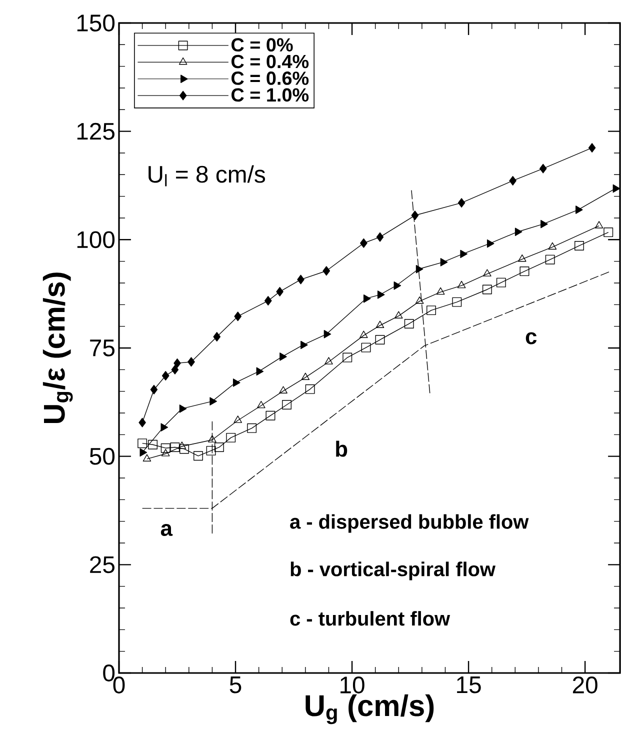 Image resolution: width=621 pixels, height=743 pixels. I want to click on legend-label: C = 1.0%, so click(270, 95).